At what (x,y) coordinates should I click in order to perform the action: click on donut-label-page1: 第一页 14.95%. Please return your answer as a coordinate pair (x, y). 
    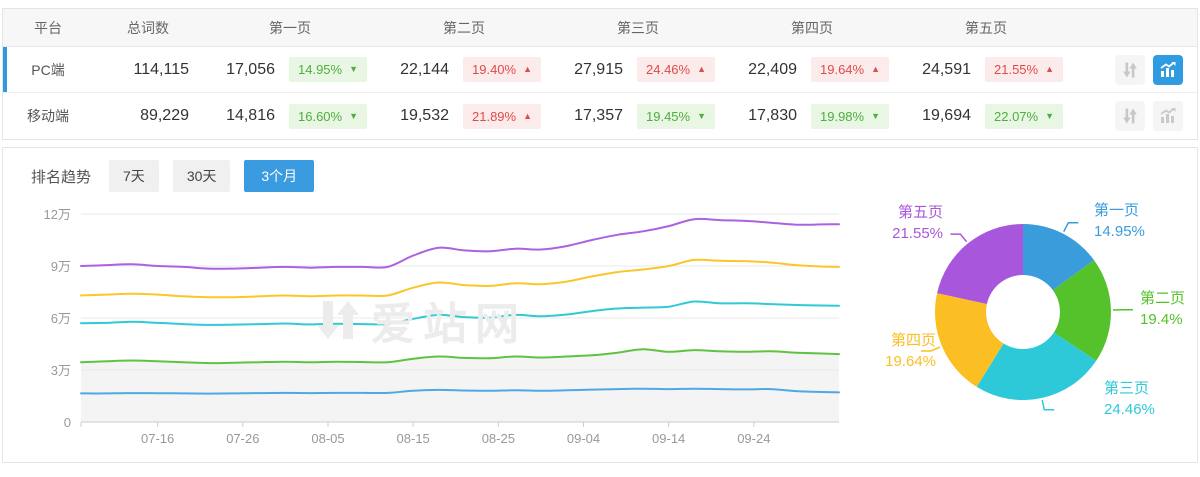
    Looking at the image, I should click on (1119, 221).